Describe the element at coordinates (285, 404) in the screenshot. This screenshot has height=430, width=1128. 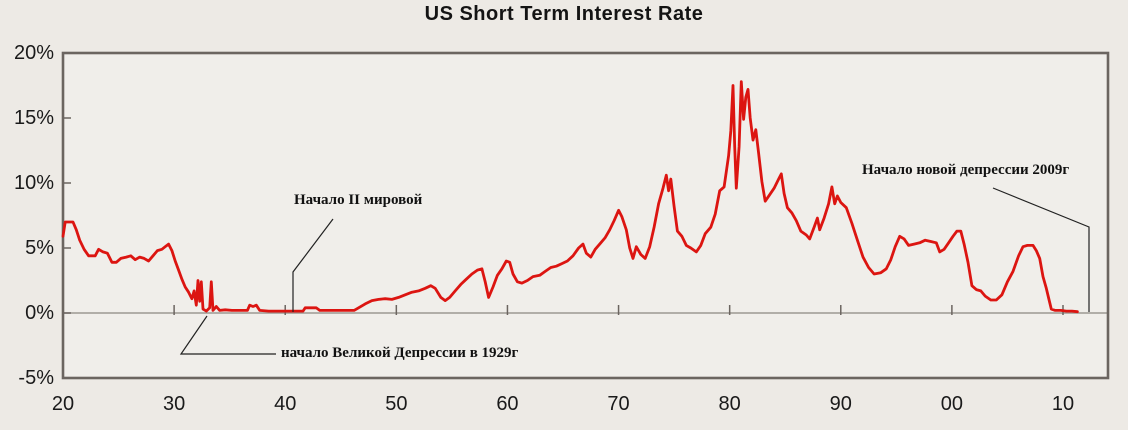
I see `x-axis-label: 40` at that location.